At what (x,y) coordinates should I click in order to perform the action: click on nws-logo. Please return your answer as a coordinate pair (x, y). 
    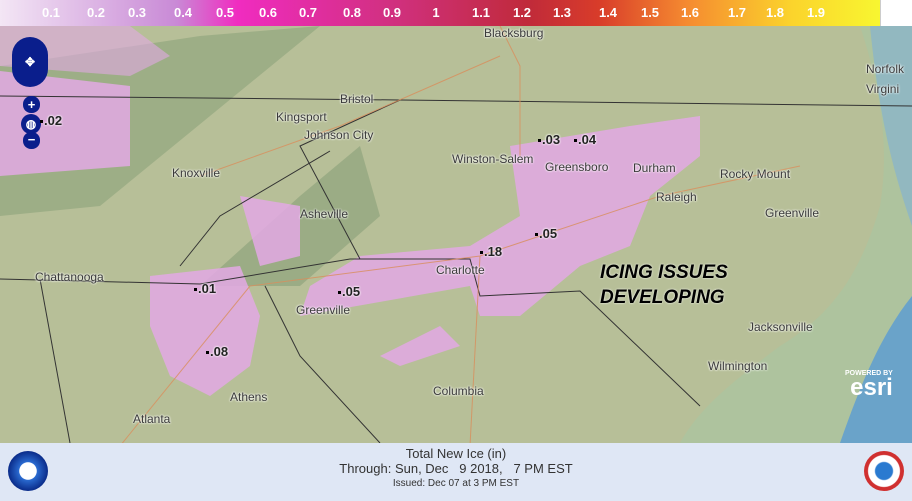
    Looking at the image, I should click on (884, 471).